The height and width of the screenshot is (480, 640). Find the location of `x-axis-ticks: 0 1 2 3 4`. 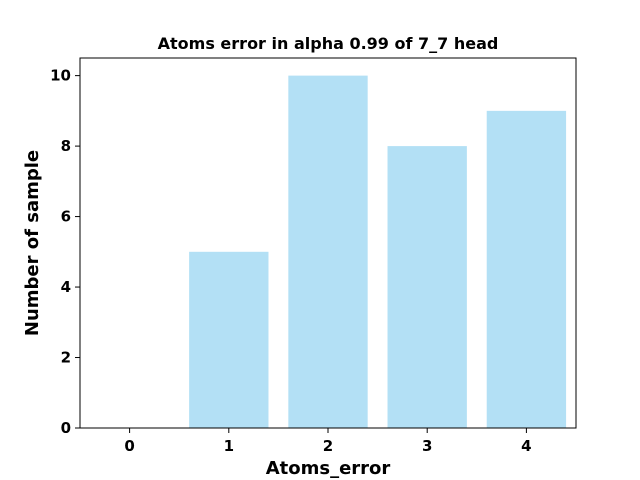

x-axis-ticks: 0 1 2 3 4 is located at coordinates (328, 441).